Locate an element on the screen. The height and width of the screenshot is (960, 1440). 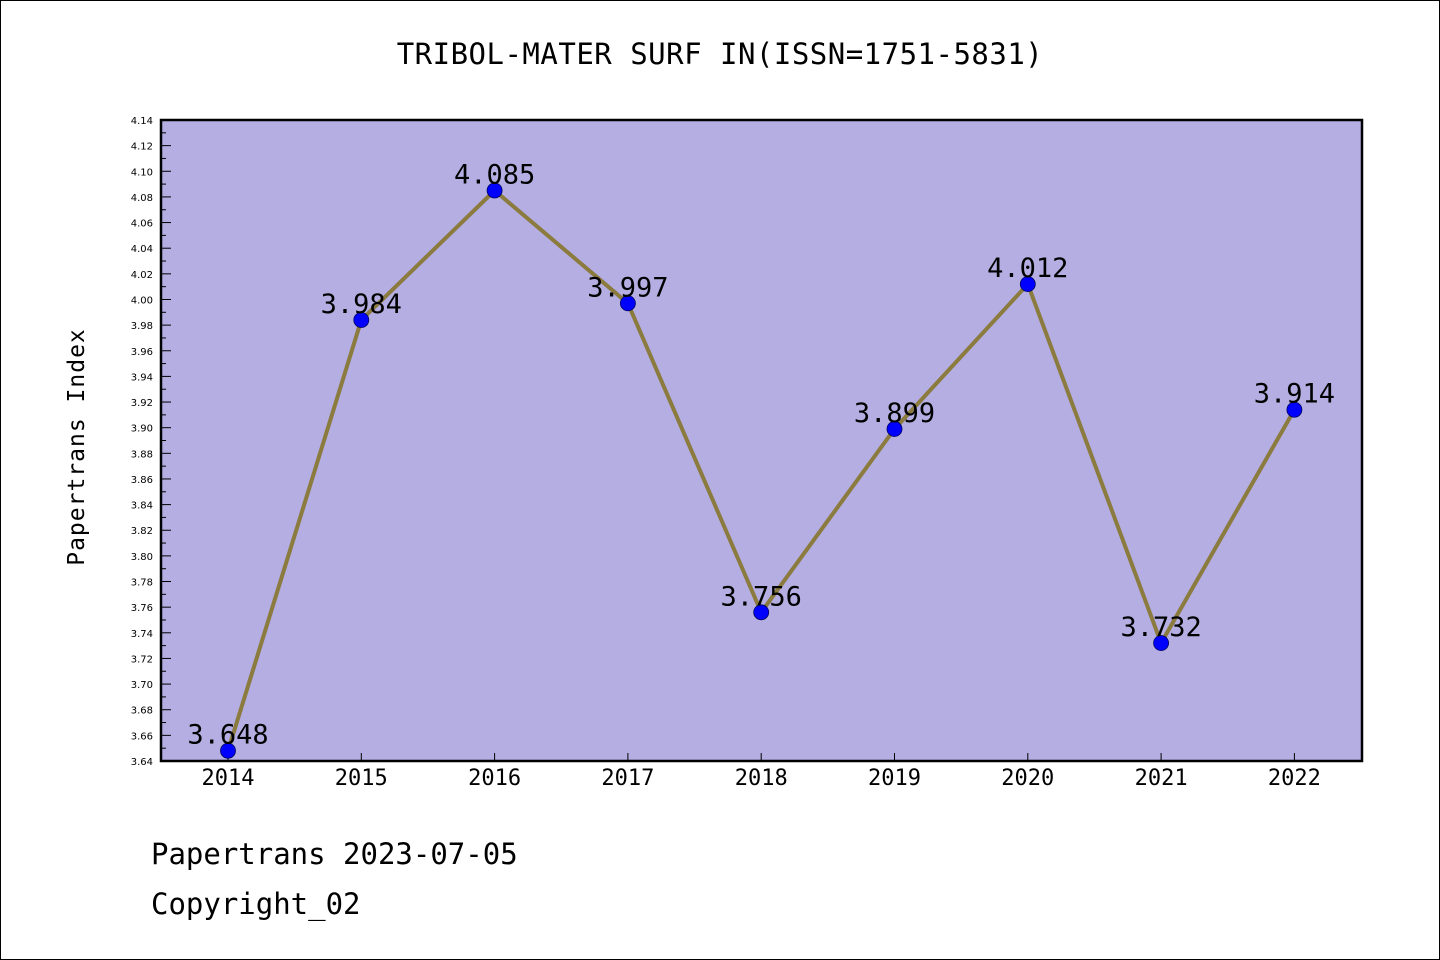
y-tick-label: 3.82 is located at coordinates (142, 531).